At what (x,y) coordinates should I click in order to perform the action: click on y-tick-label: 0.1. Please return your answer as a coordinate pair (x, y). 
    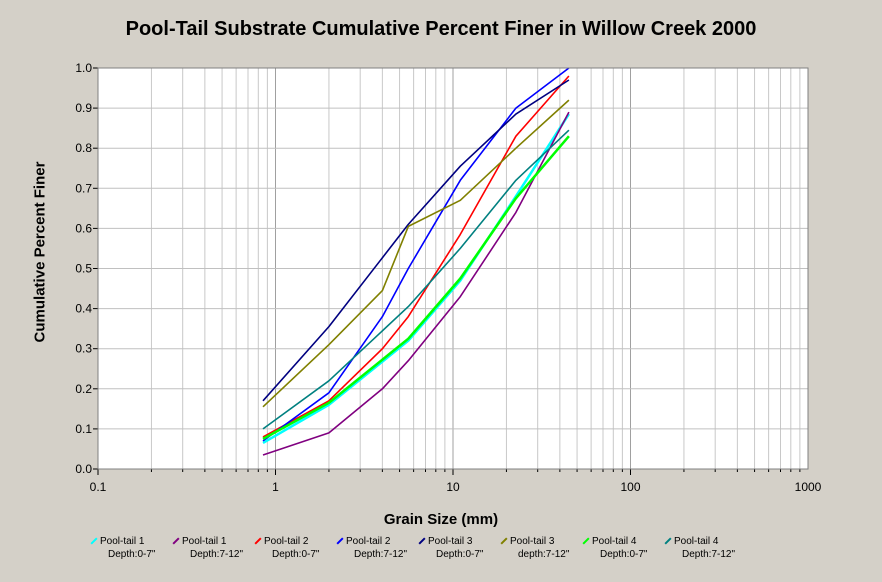
    Looking at the image, I should click on (83, 429).